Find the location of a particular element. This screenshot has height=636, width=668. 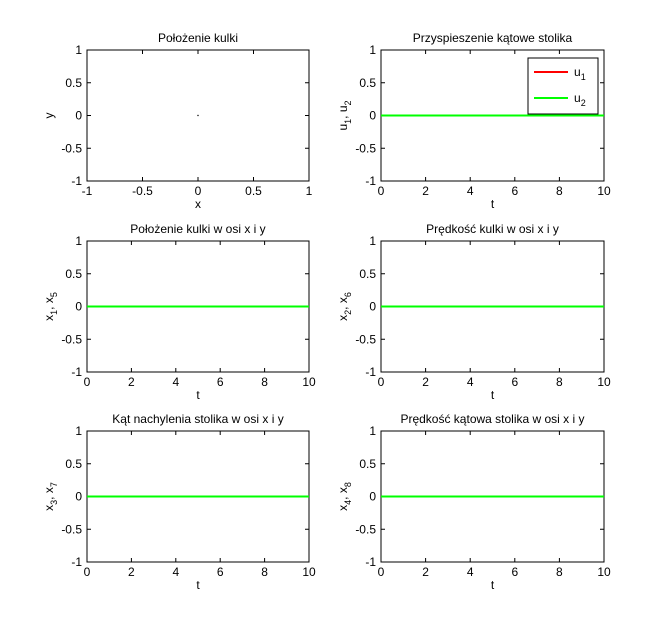

subplot-title: Kąt nachylenia stolika w osi x i y is located at coordinates (197, 419).